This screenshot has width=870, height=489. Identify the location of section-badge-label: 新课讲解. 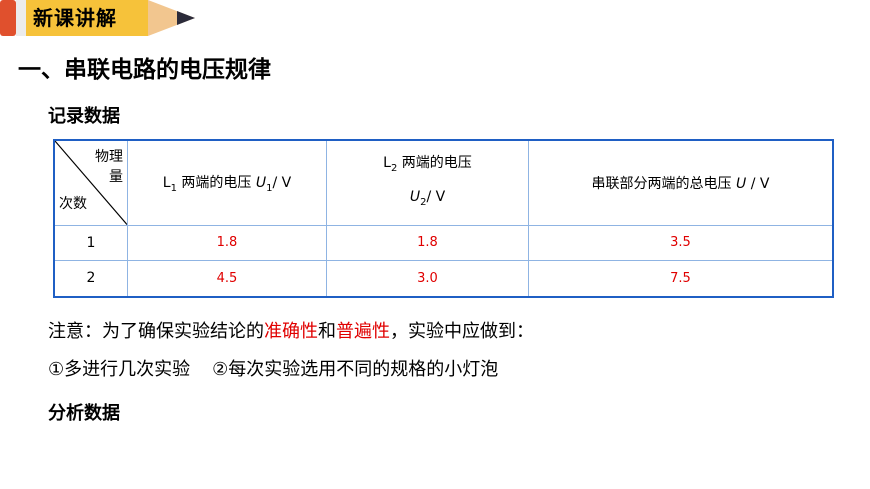
(75, 18).